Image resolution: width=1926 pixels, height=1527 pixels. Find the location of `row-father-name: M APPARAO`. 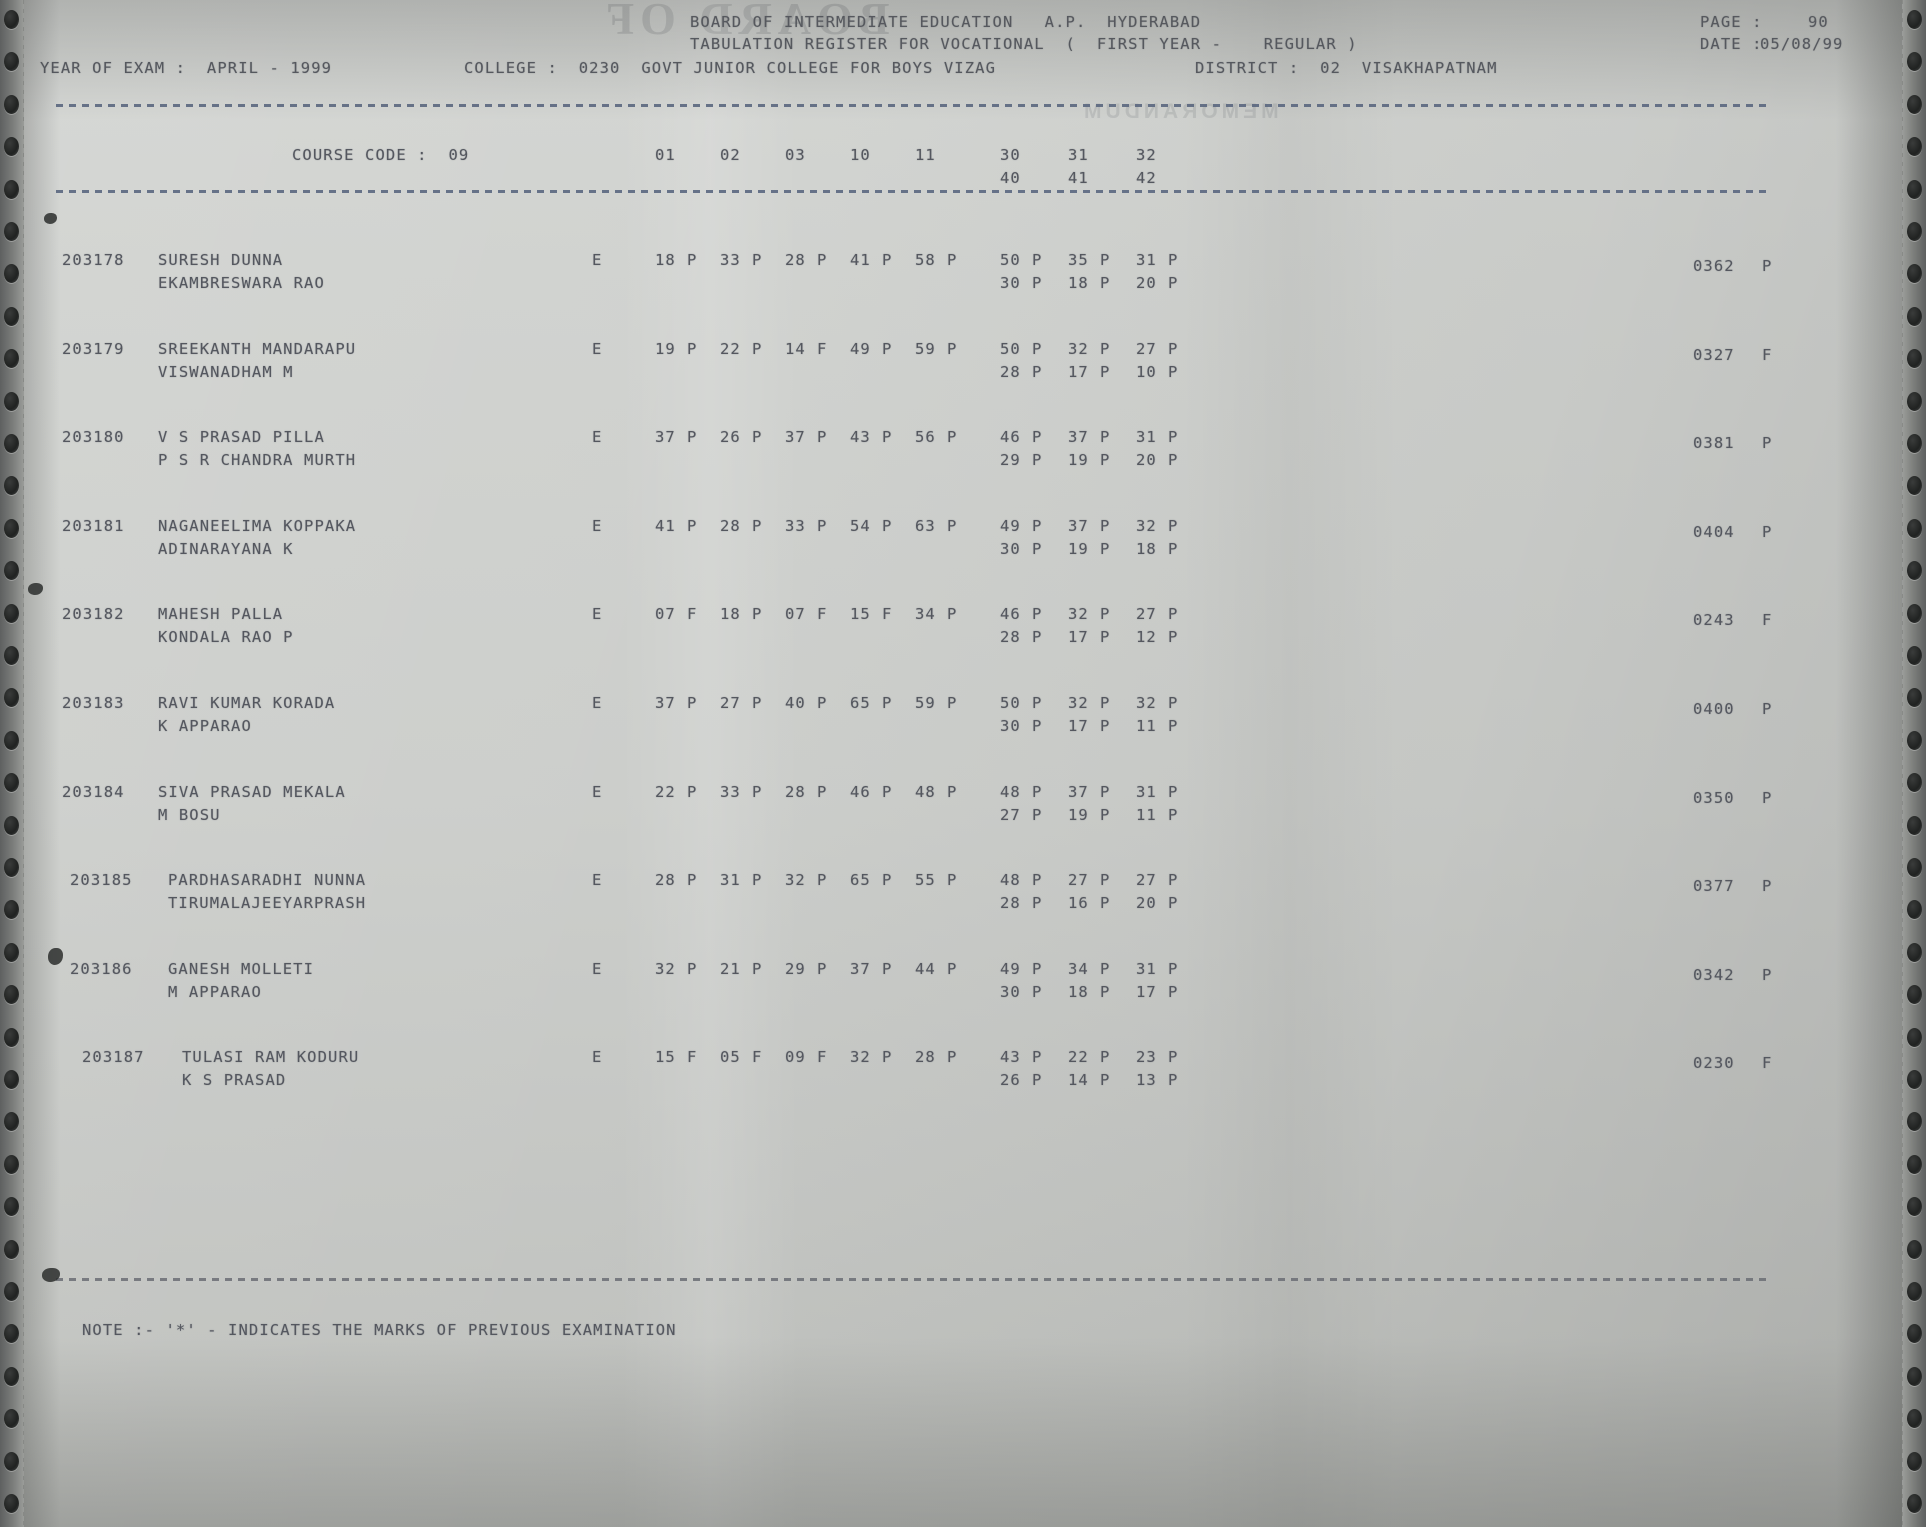

row-father-name: M APPARAO is located at coordinates (215, 991).